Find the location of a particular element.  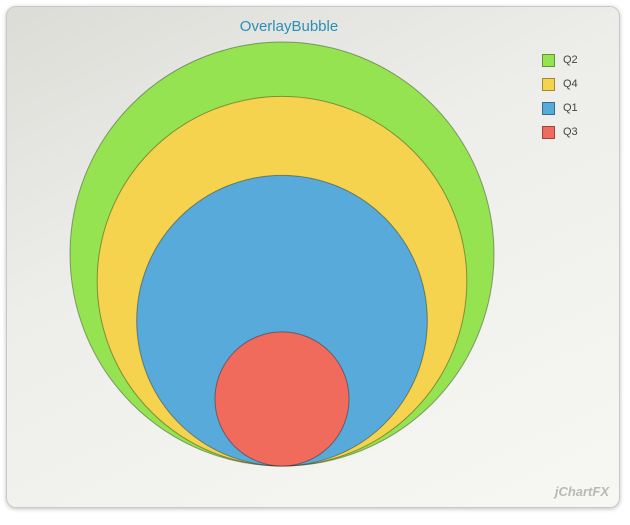

chart-title: OverlayBubble is located at coordinates (289, 26).